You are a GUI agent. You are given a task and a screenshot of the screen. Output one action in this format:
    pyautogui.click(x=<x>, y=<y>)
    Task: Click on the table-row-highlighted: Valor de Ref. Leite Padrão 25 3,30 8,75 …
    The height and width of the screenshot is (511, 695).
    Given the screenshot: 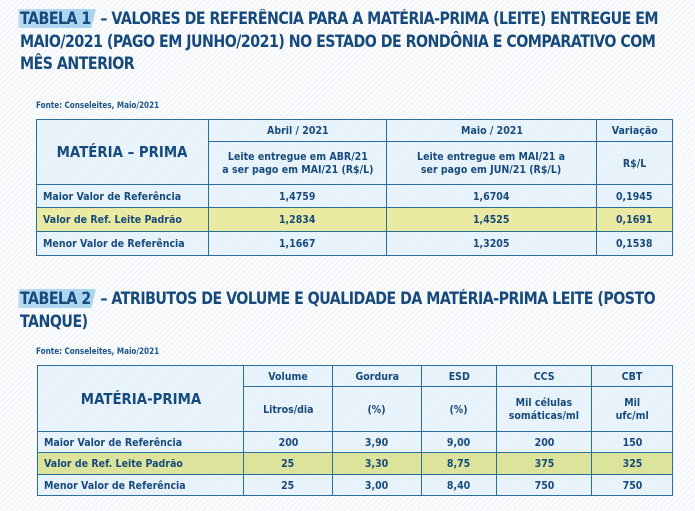 What is the action you would take?
    pyautogui.click(x=355, y=463)
    